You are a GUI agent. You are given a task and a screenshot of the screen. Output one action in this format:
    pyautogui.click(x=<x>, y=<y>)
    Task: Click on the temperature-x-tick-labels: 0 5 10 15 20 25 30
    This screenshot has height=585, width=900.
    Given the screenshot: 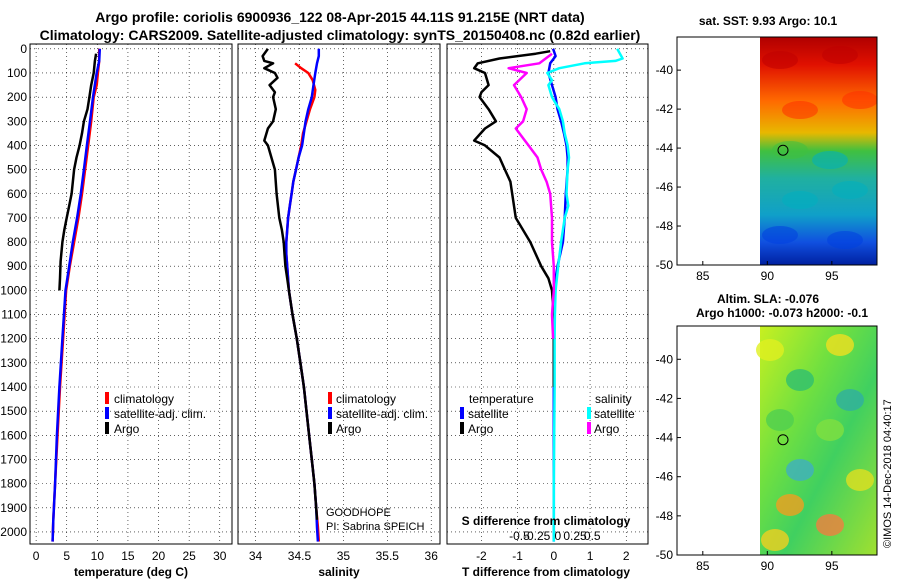 What is the action you would take?
    pyautogui.click(x=130, y=556)
    